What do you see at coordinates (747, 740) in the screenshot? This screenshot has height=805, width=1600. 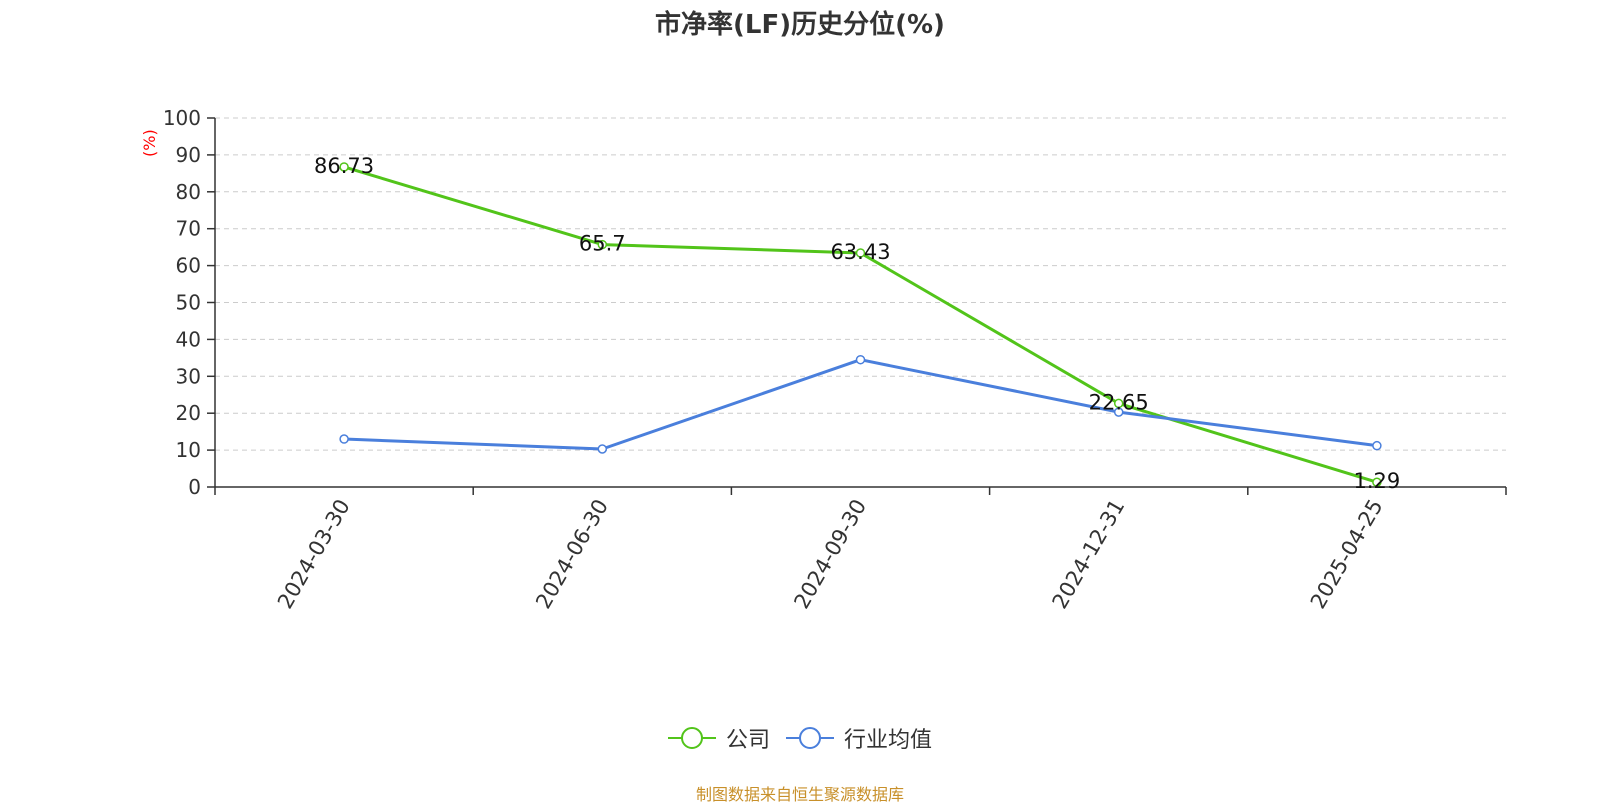 I see `legend-label: 公司` at bounding box center [747, 740].